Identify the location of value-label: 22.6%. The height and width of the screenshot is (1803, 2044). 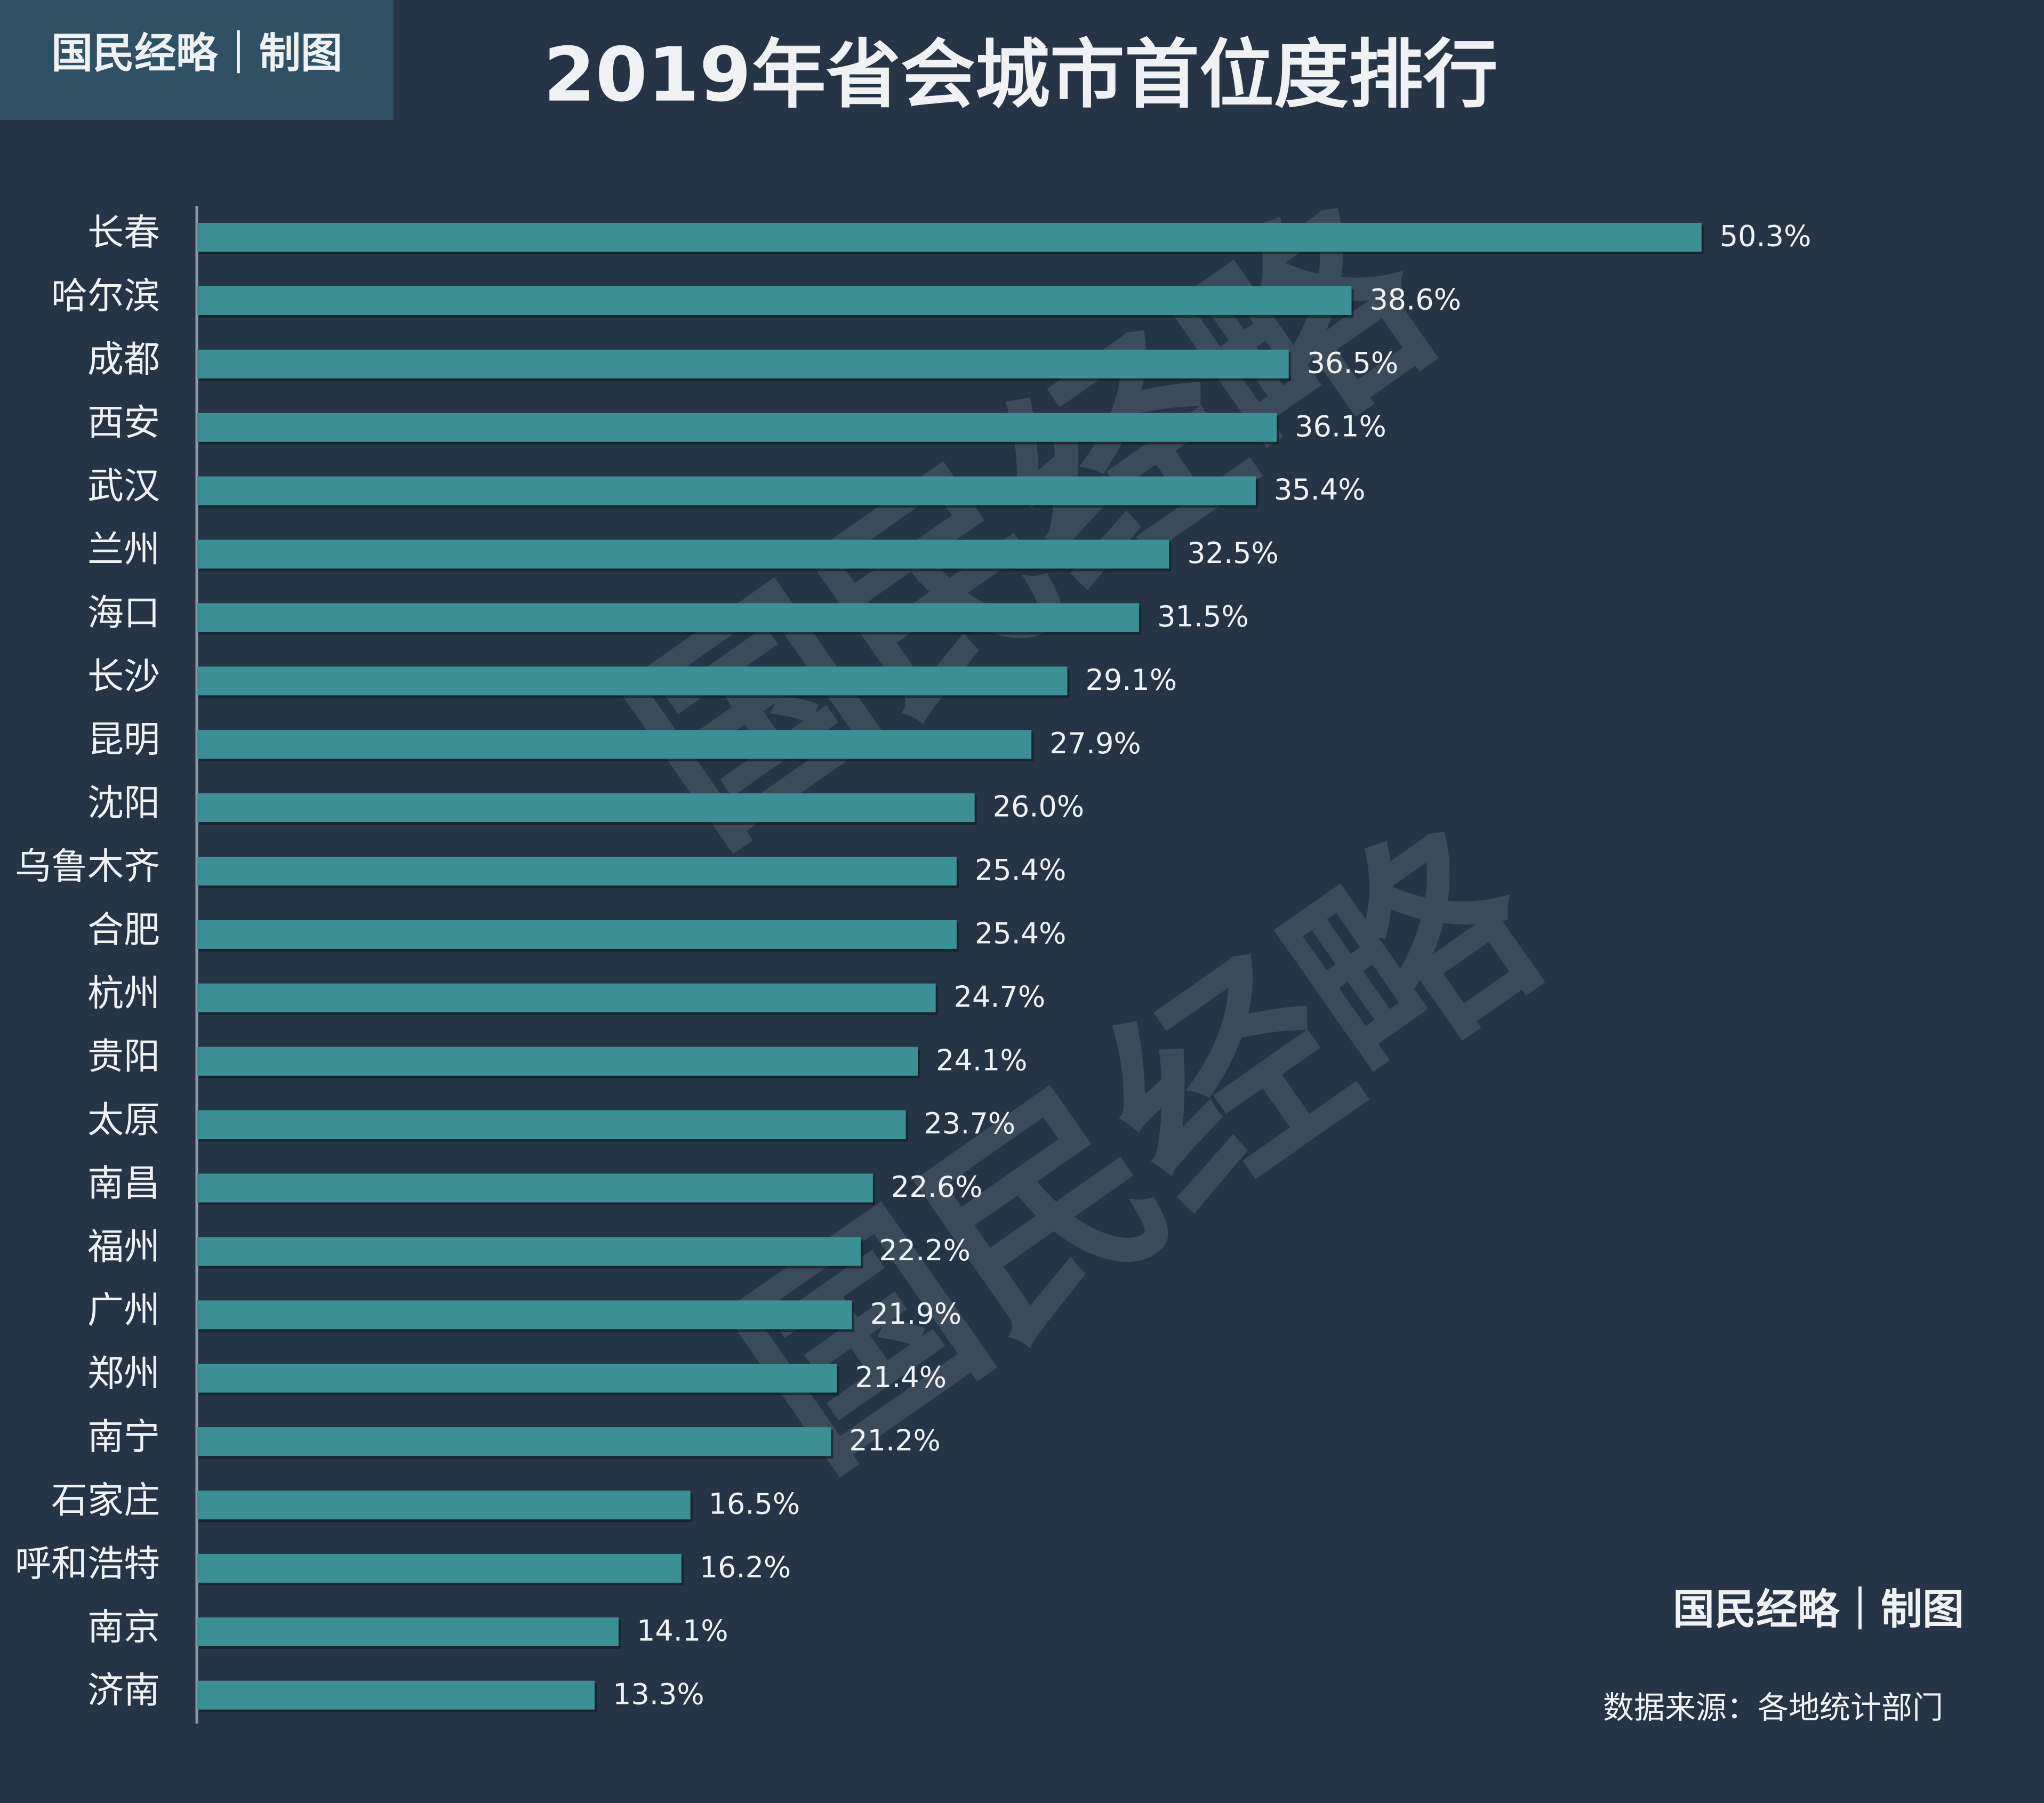
(937, 1187).